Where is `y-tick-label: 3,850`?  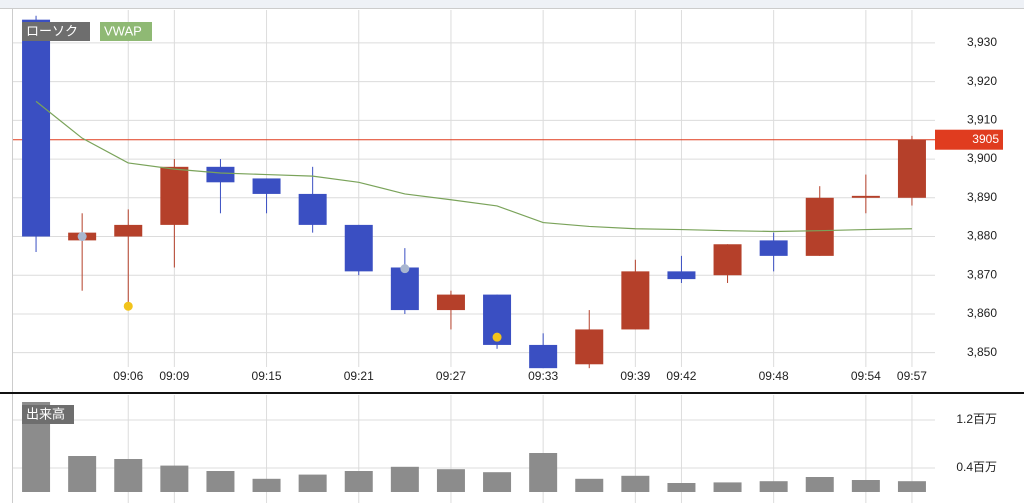 y-tick-label: 3,850 is located at coordinates (982, 352).